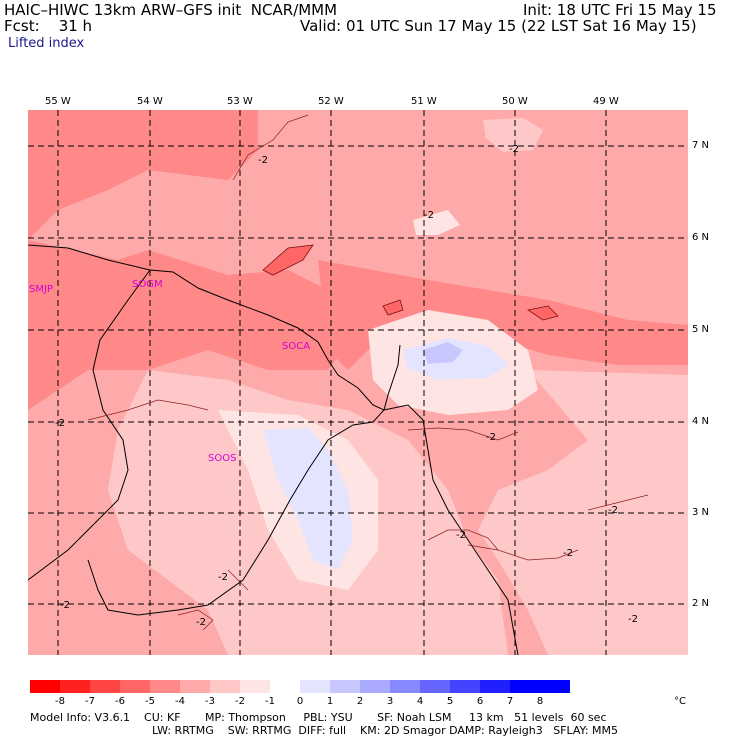 Image resolution: width=740 pixels, height=740 pixels. What do you see at coordinates (331, 101) in the screenshot?
I see `lon-label: 52 W` at bounding box center [331, 101].